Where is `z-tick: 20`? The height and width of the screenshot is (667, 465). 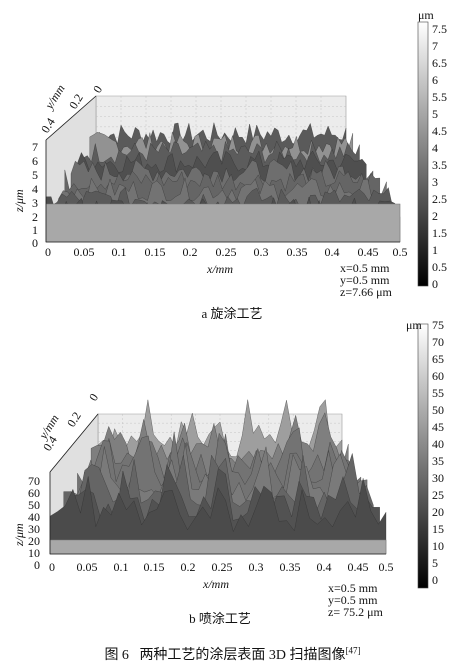 z-tick: 20 is located at coordinates (34, 541).